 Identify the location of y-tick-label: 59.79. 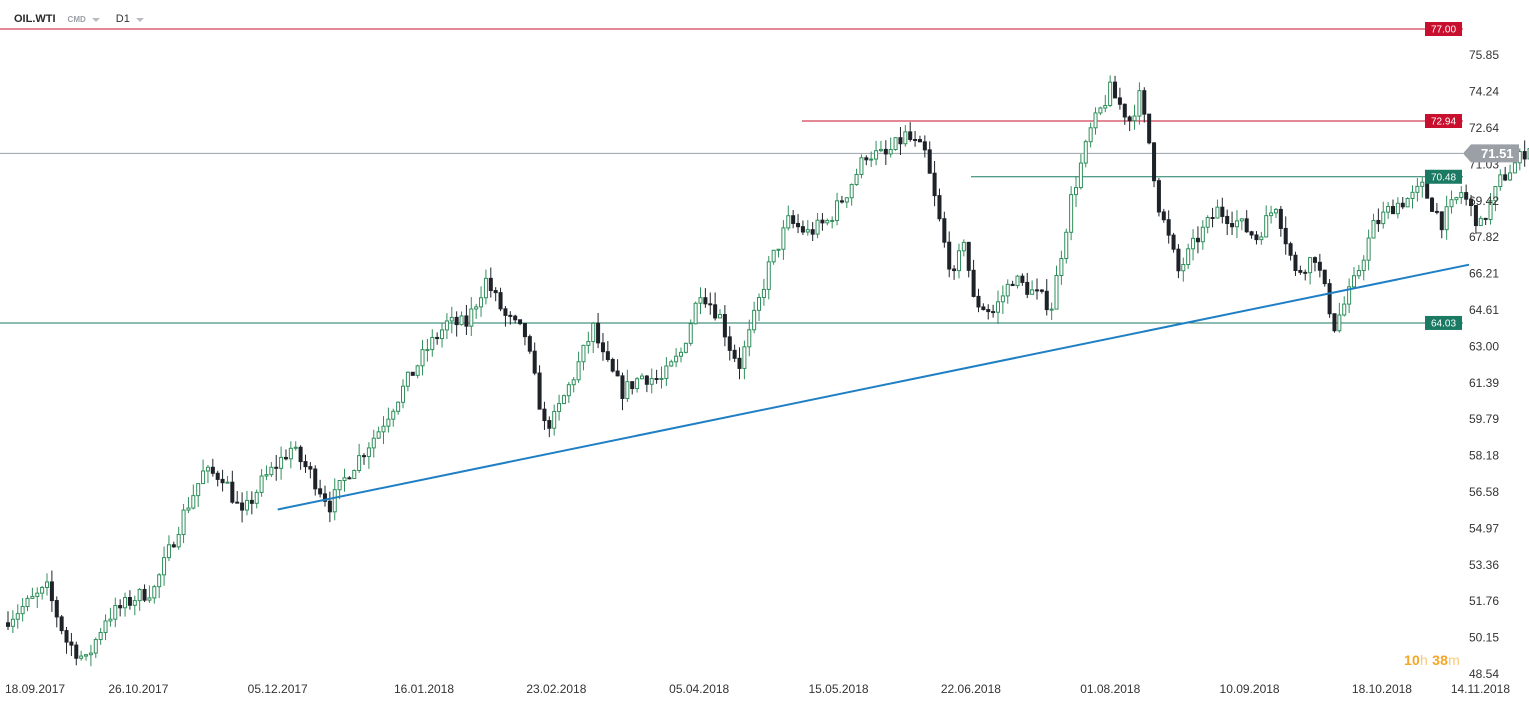
(1484, 419).